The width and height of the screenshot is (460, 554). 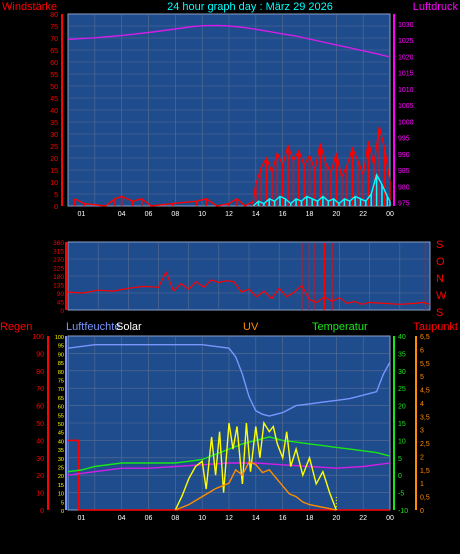 I want to click on dewpoint-line, so click(x=229, y=469).